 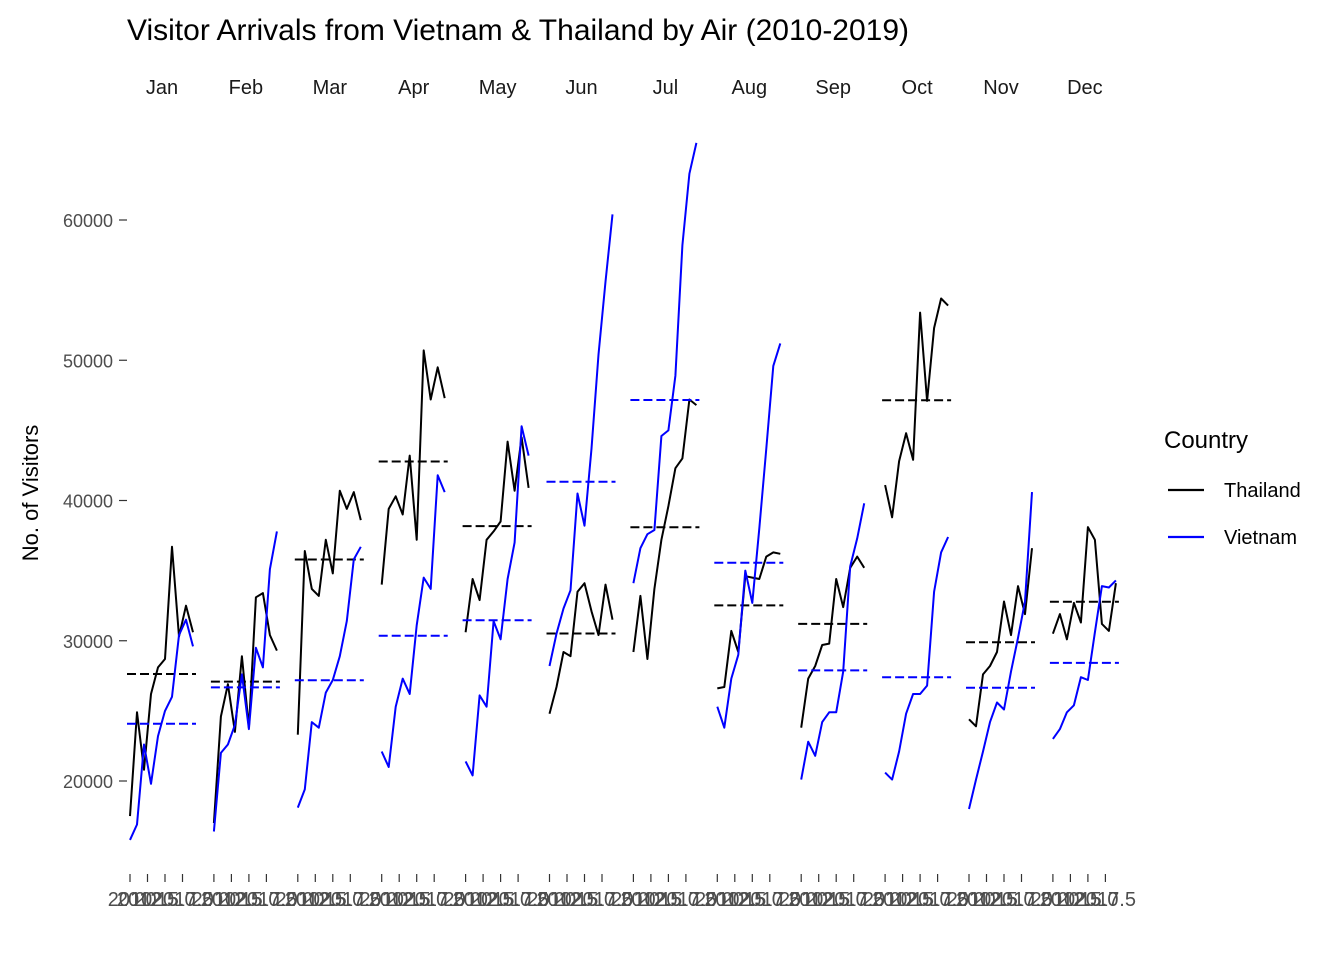 I want to click on y-tick-label: 20000, so click(x=88, y=782).